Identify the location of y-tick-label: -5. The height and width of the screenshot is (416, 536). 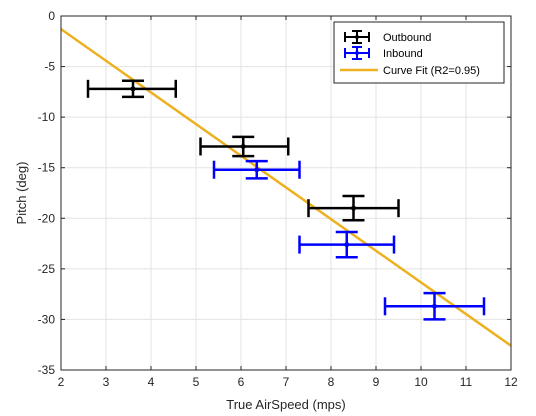
(49, 67).